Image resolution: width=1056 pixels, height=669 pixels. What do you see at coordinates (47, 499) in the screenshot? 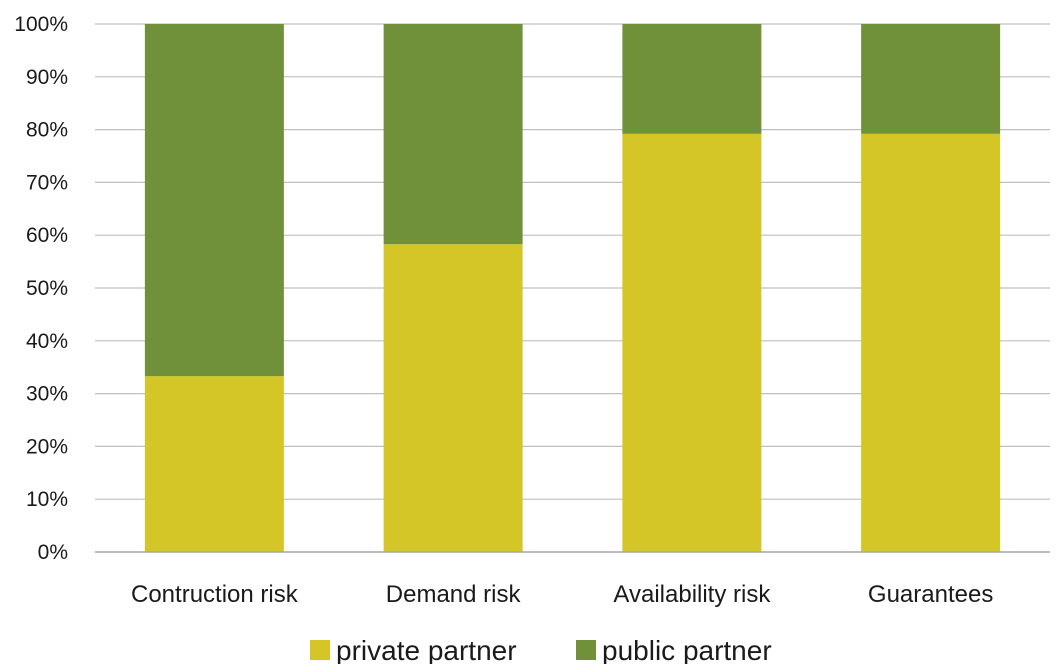
I see `y-tick-label: 10%` at bounding box center [47, 499].